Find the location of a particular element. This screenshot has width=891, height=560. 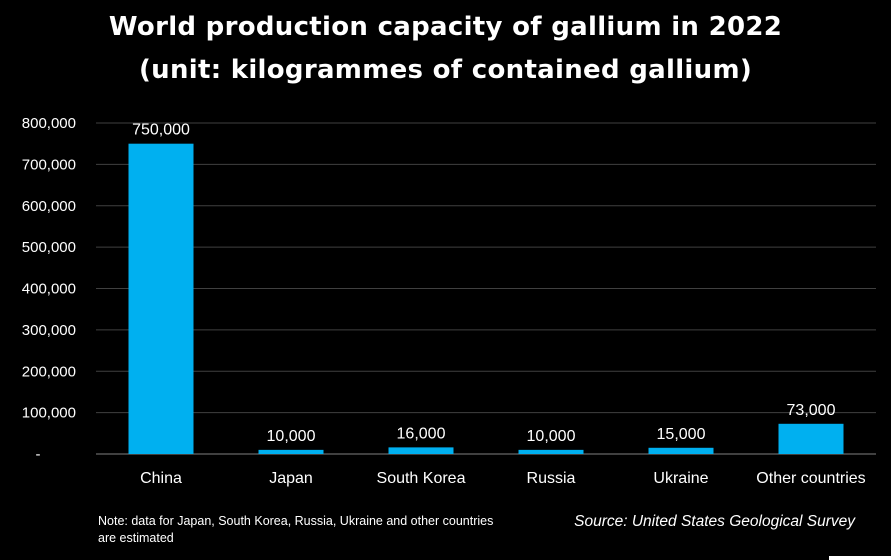

y-tick-label: 700,000 is located at coordinates (49, 164).